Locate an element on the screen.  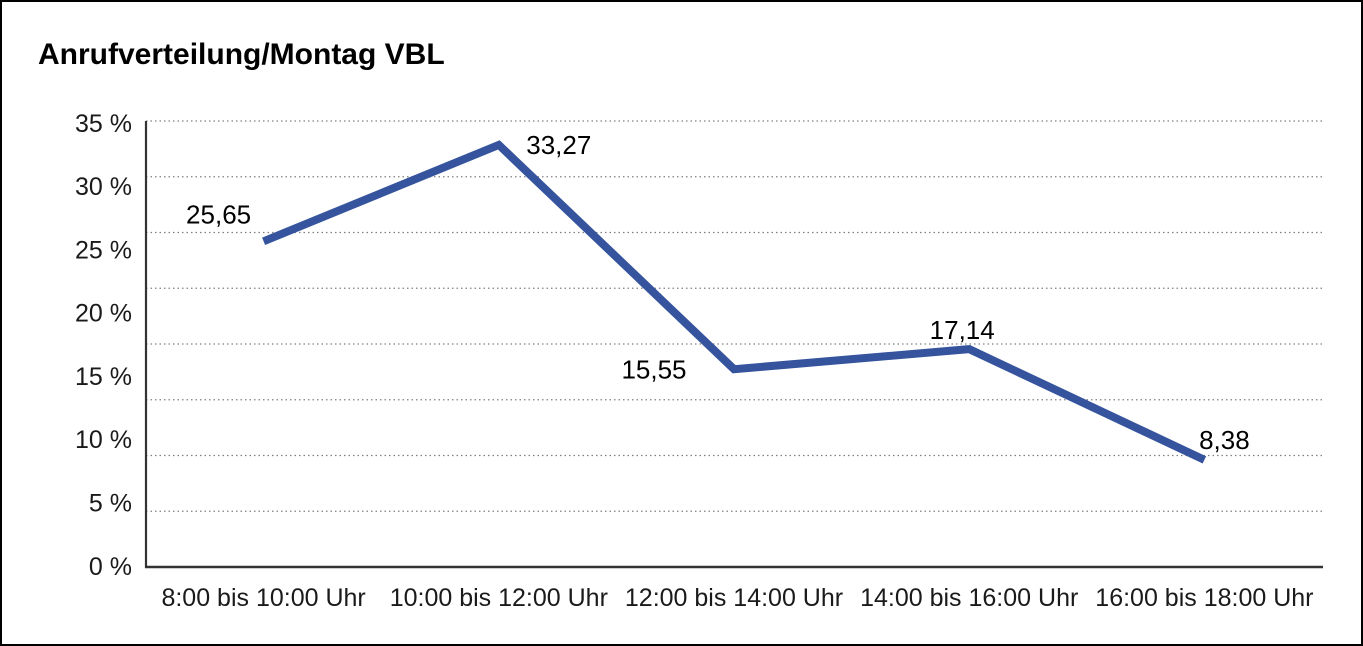
y-axis-tick-label: 35 % is located at coordinates (103, 124).